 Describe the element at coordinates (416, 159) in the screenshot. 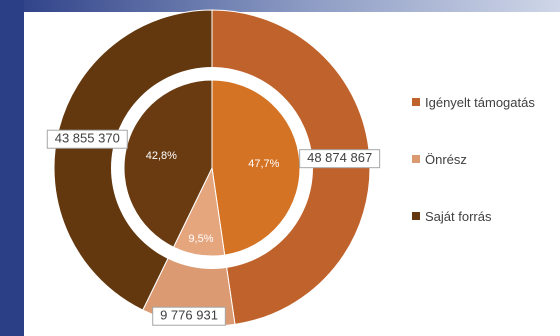

I see `legend-swatch-onresz` at that location.